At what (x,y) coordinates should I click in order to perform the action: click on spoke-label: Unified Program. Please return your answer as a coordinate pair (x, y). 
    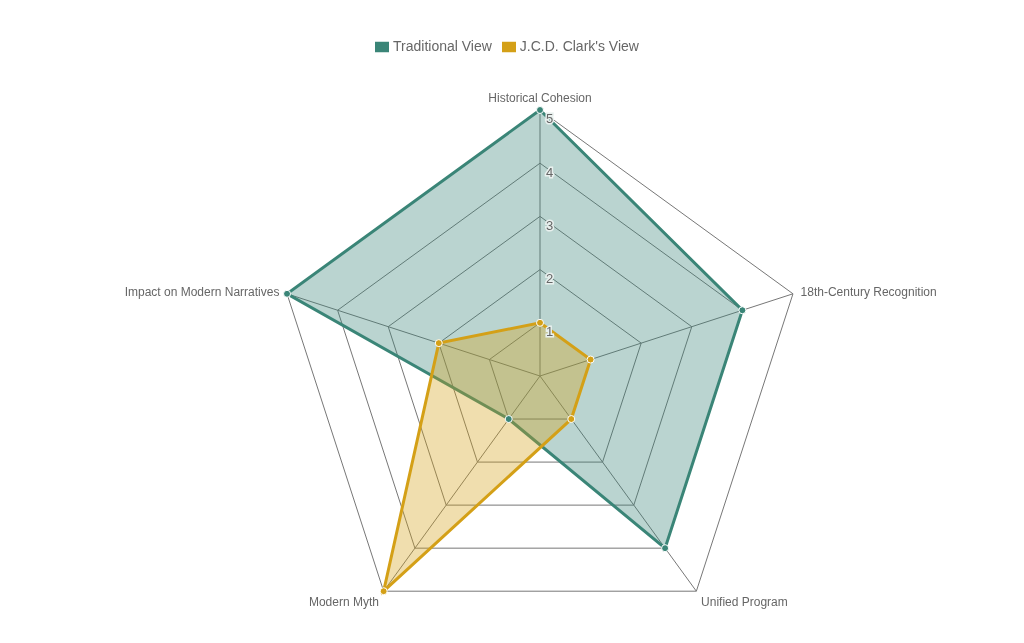
    Looking at the image, I should click on (744, 602).